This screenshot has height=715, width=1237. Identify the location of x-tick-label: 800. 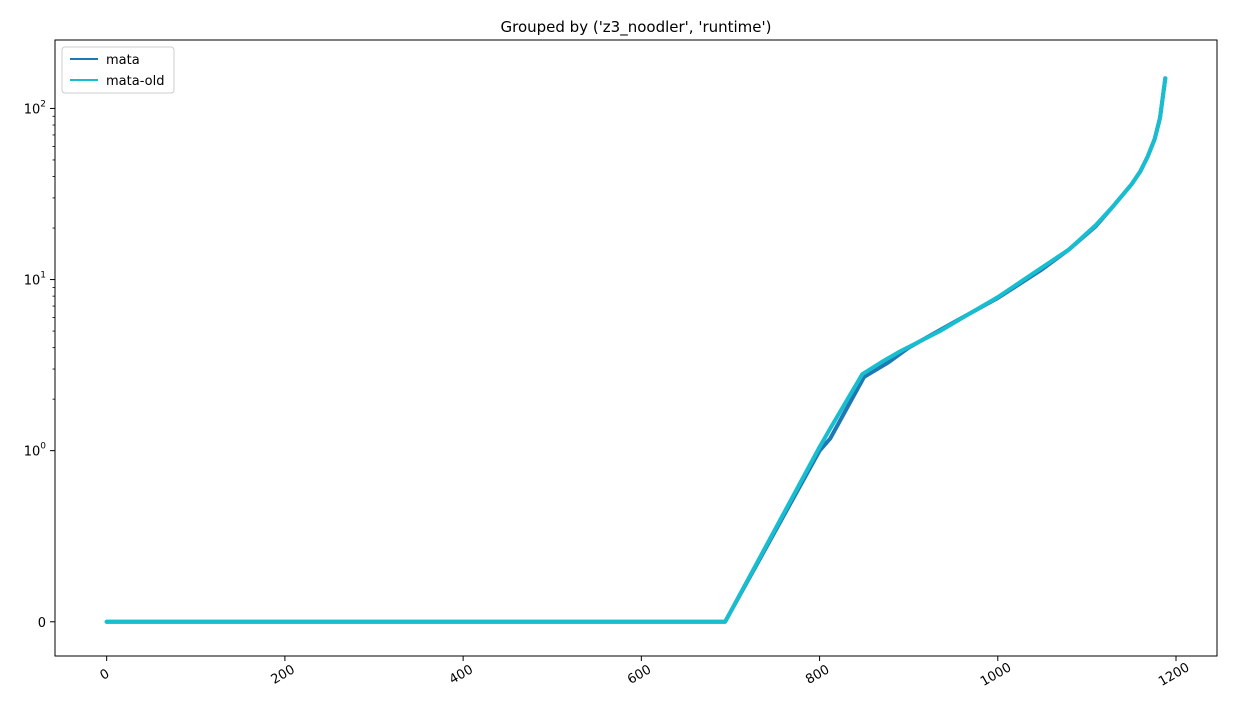
(817, 674).